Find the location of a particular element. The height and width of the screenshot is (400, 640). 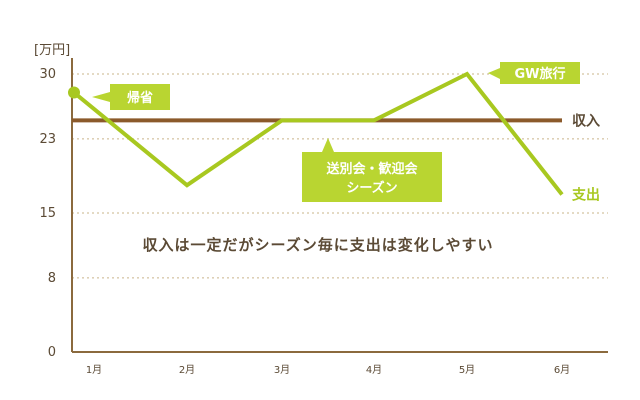

callout-events-label-line1: 送別会・歓迎会 is located at coordinates (371, 169).